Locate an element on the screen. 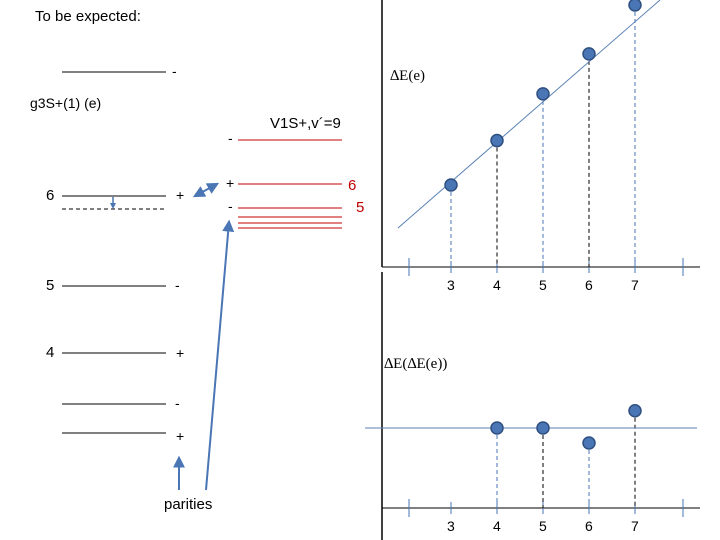  chart2-tick-label: 4 is located at coordinates (497, 526).